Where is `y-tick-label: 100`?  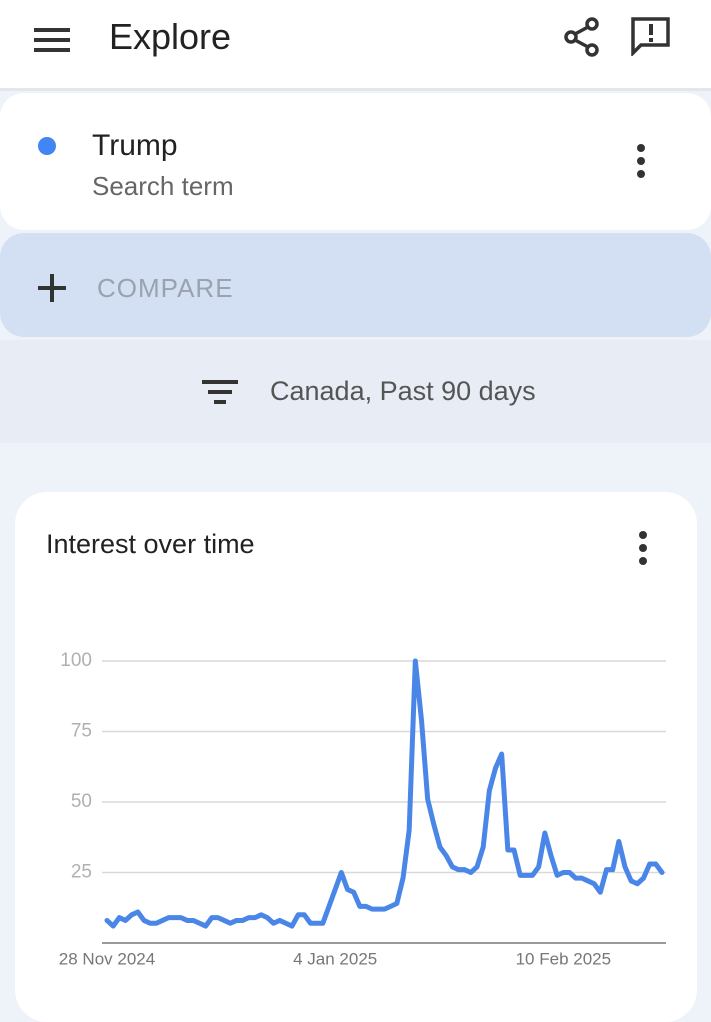
y-tick-label: 100 is located at coordinates (76, 660).